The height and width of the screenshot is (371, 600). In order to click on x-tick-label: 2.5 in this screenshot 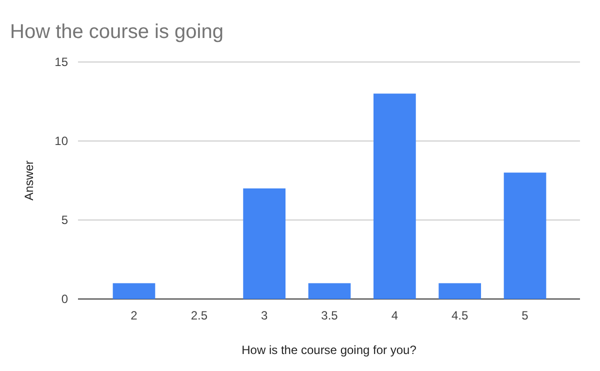, I will do `click(199, 315)`.